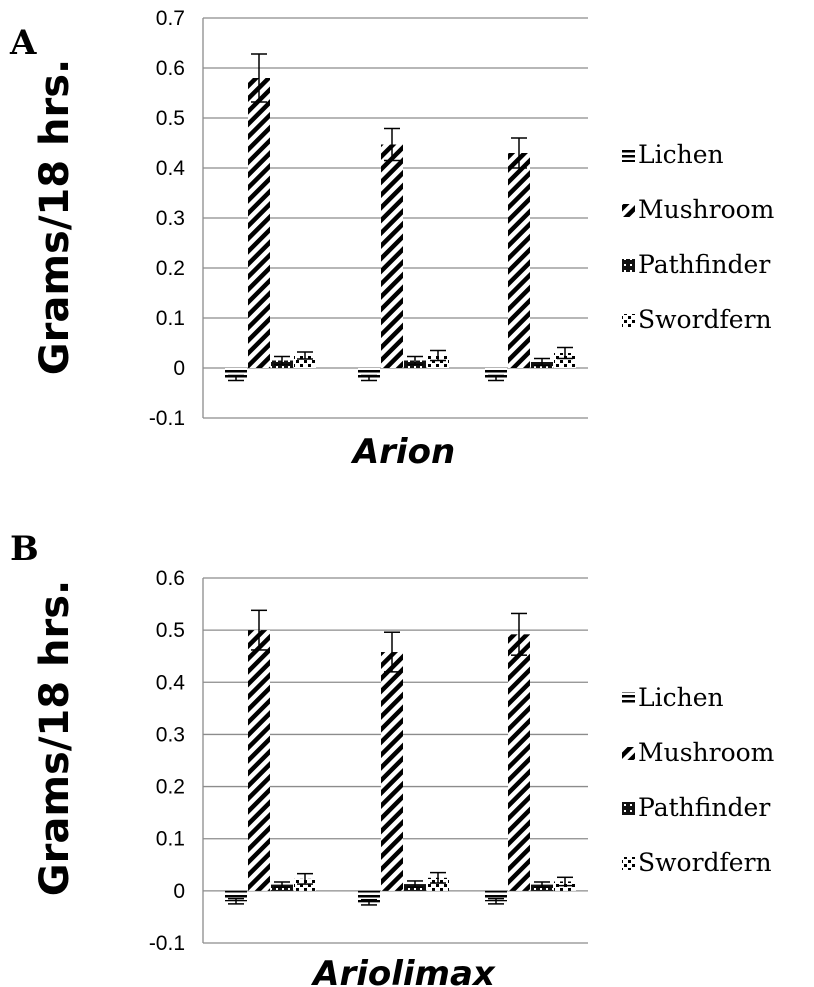 The height and width of the screenshot is (987, 814). Describe the element at coordinates (170, 18) in the screenshot. I see `y-tick-label: 0.7` at that location.